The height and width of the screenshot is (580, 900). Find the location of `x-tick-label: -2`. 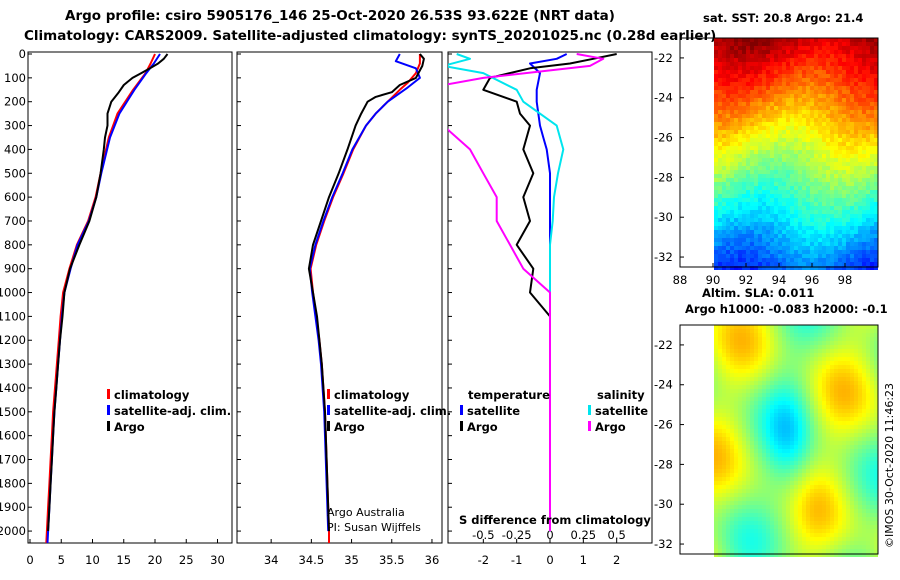

x-tick-label: -2 is located at coordinates (483, 560).